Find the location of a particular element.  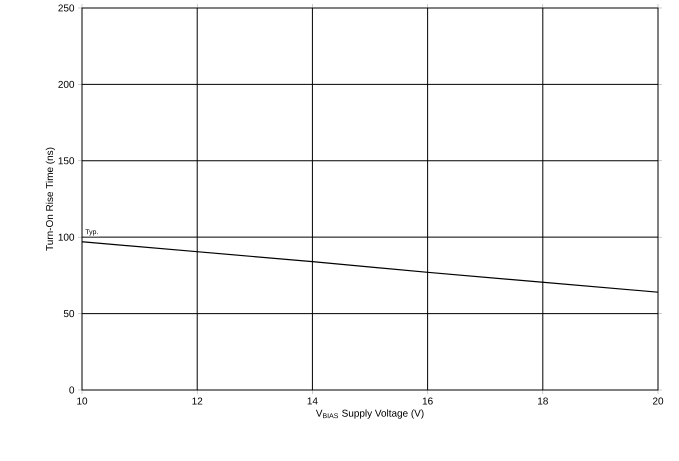

x-tick-label: 20 is located at coordinates (658, 401).